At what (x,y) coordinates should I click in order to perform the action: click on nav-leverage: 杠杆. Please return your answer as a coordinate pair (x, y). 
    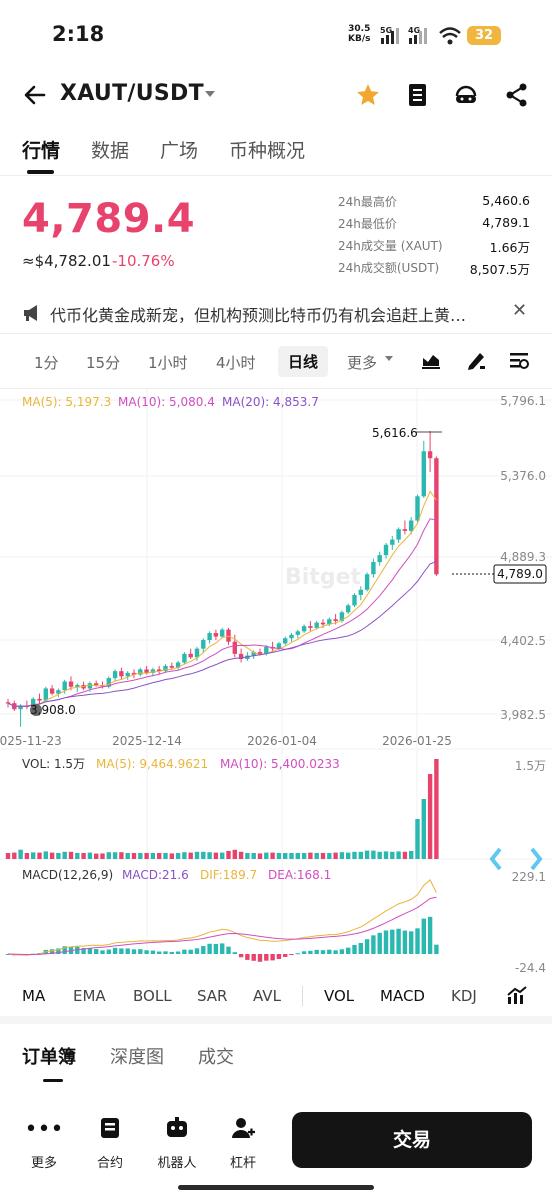
    Looking at the image, I should click on (243, 1143).